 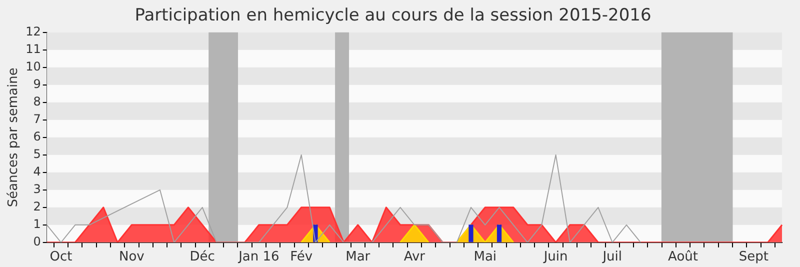 I want to click on y-tick-label: 9, so click(x=37, y=84).